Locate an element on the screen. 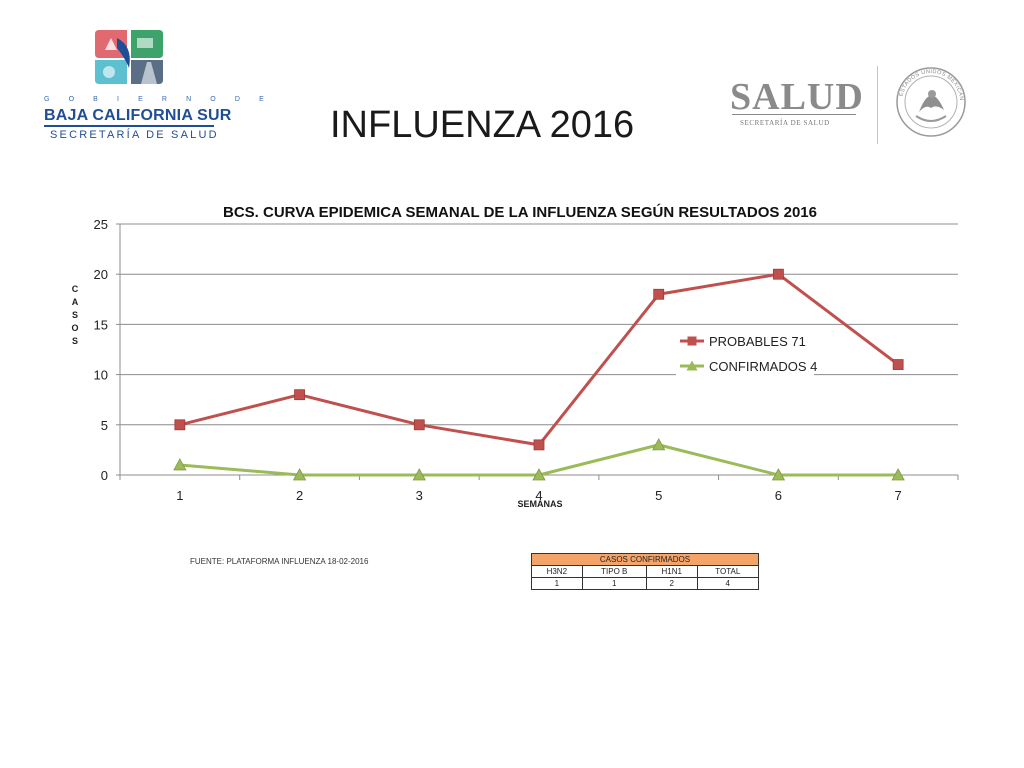 Image resolution: width=1024 pixels, height=768 pixels. column-h1n1: H1N1 is located at coordinates (671, 571).